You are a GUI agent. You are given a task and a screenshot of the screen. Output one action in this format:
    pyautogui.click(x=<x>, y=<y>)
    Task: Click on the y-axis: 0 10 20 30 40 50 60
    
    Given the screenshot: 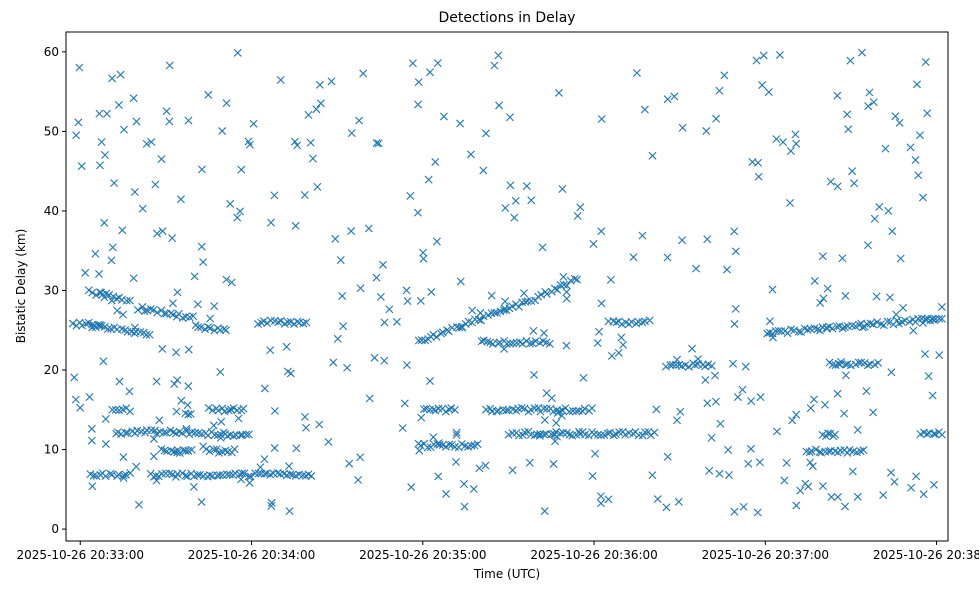 What is the action you would take?
    pyautogui.click(x=55, y=290)
    